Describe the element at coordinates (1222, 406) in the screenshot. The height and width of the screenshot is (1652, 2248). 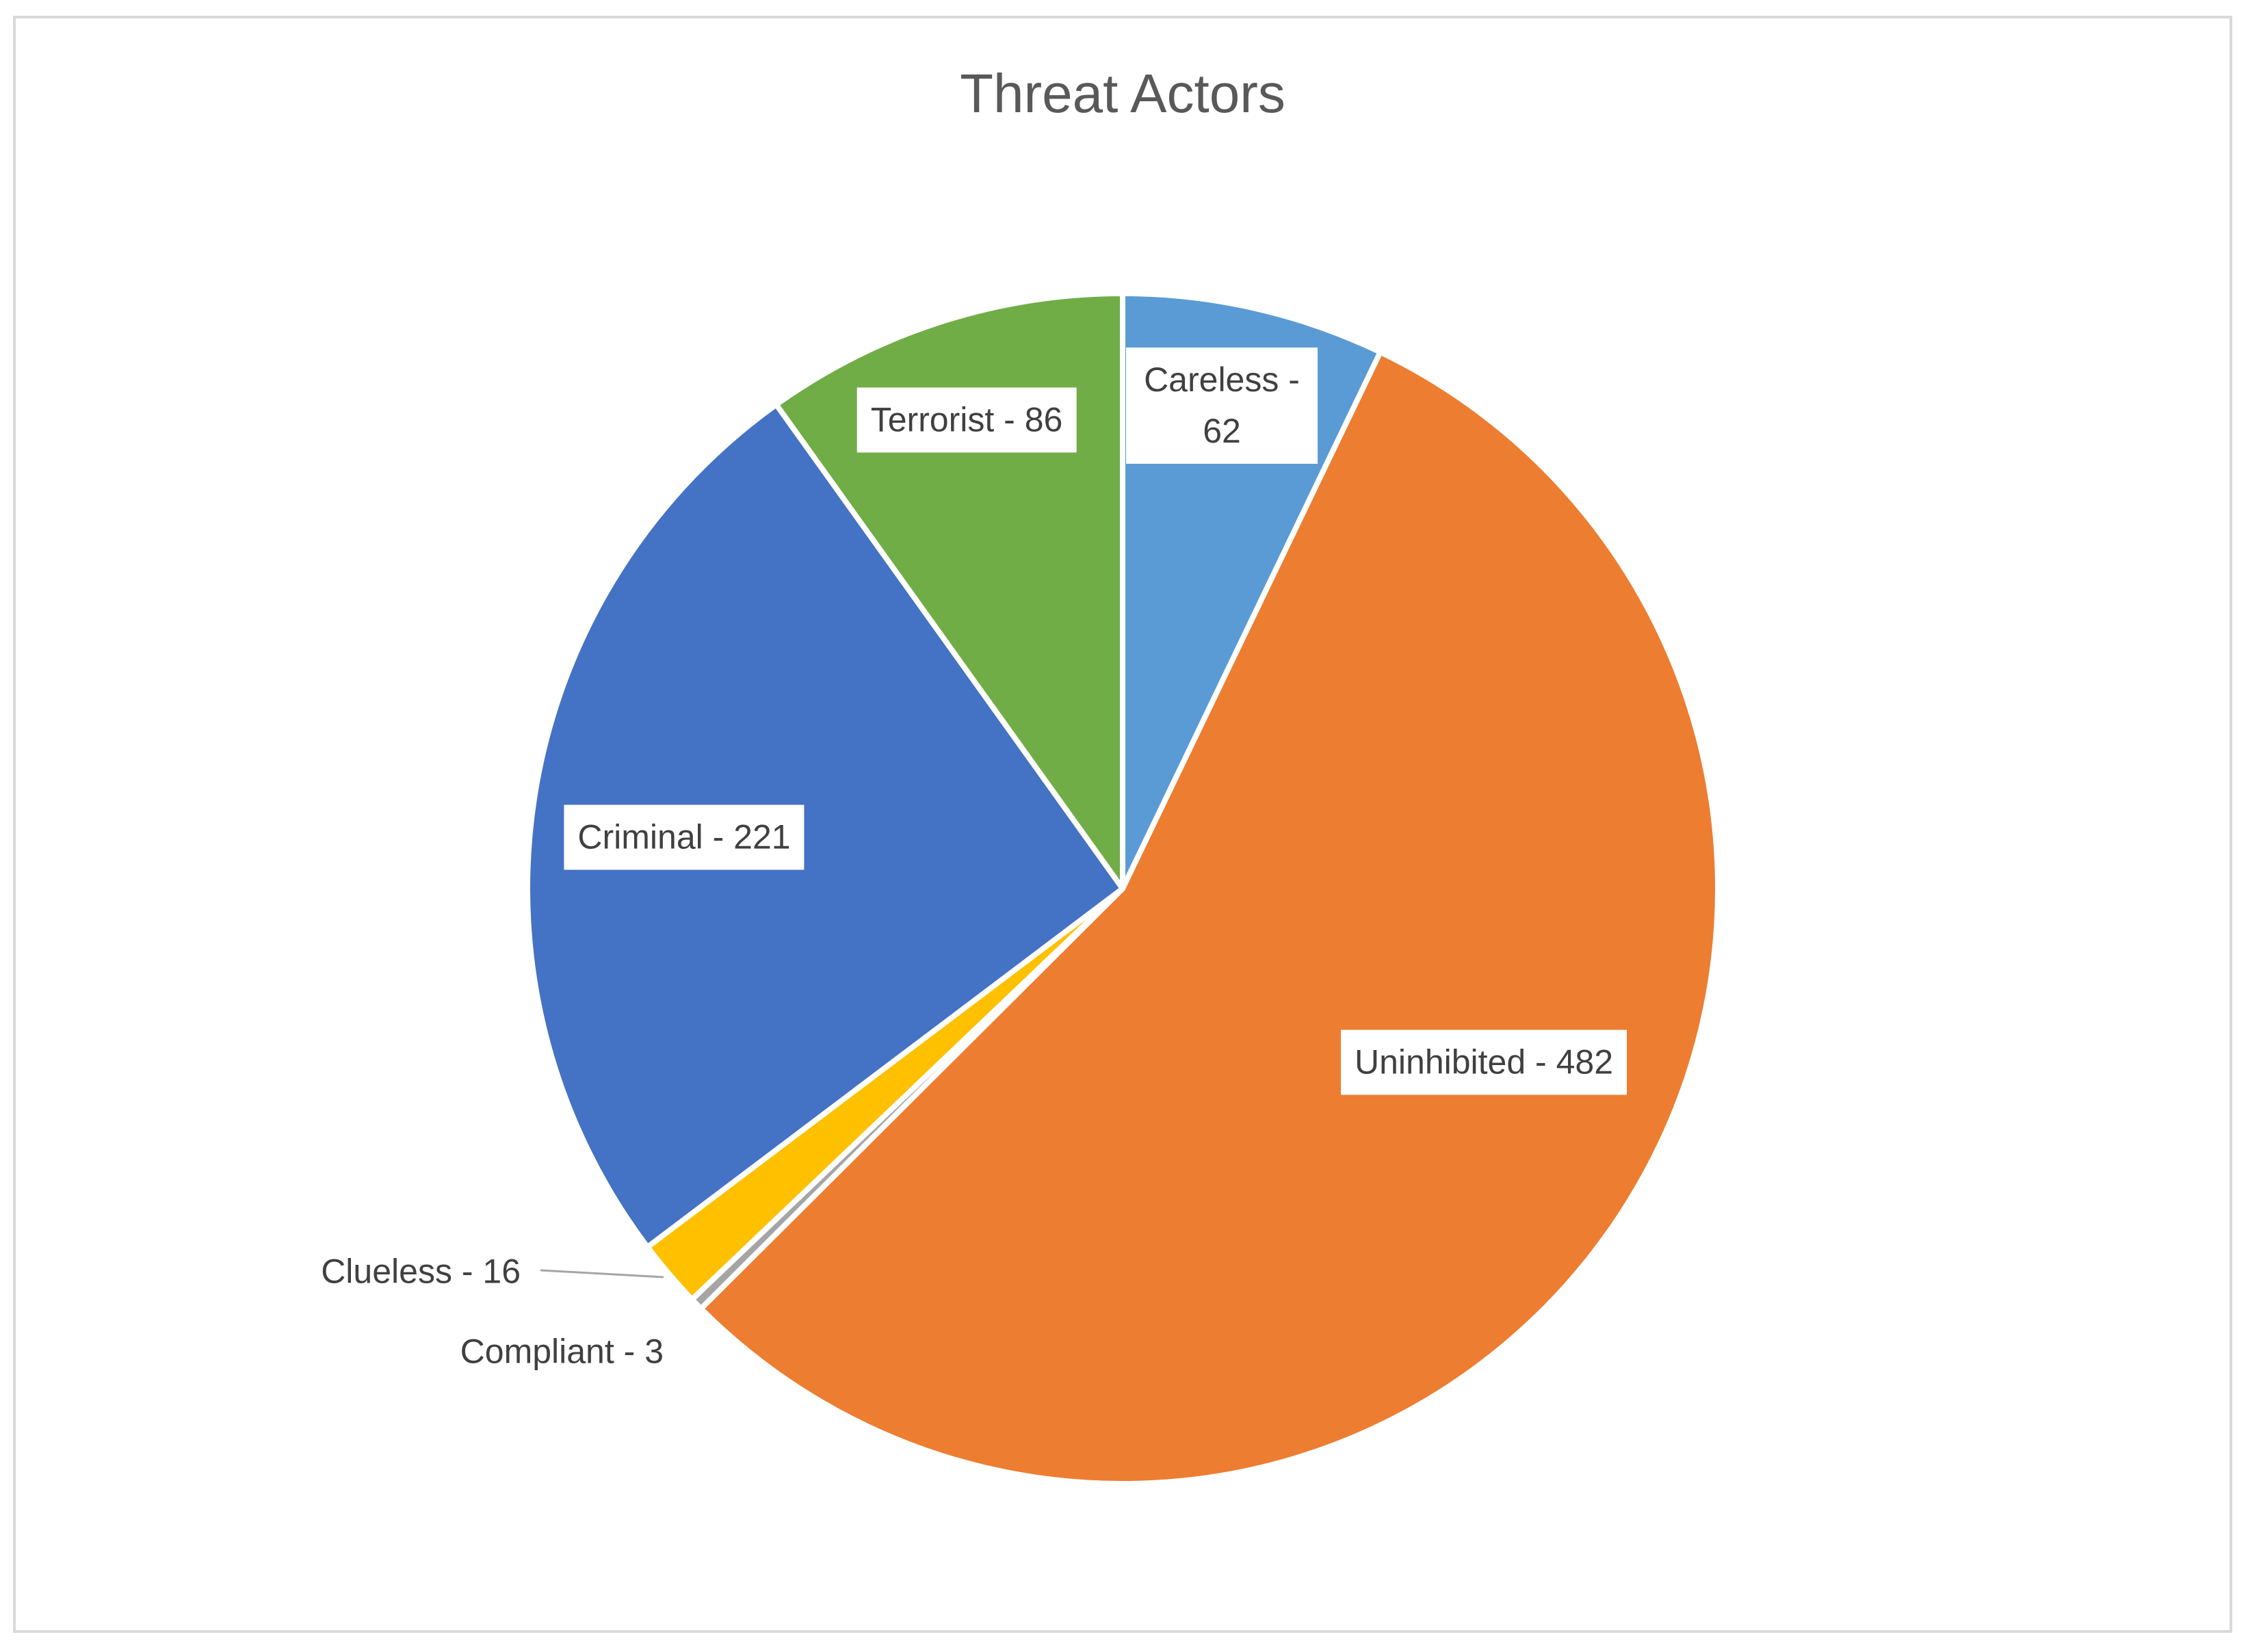
I see `data-label: Careless - 62` at that location.